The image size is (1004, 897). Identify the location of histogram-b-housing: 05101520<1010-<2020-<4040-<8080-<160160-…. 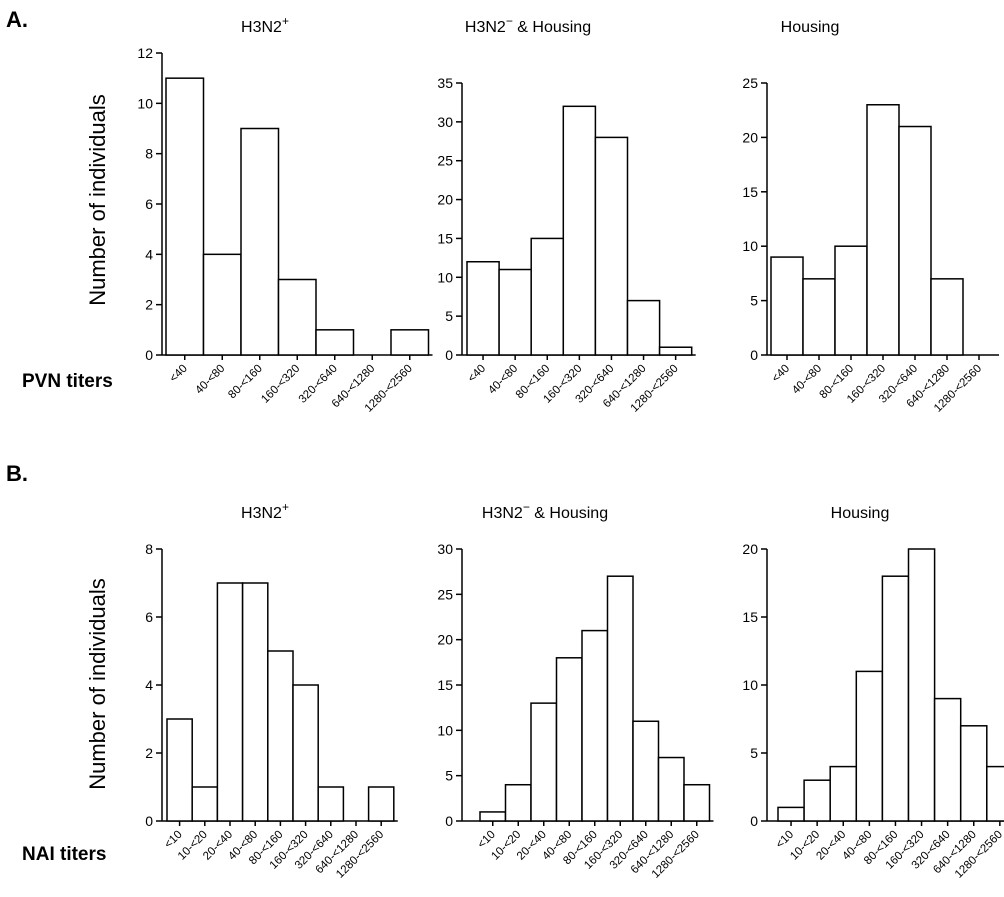
(873, 711).